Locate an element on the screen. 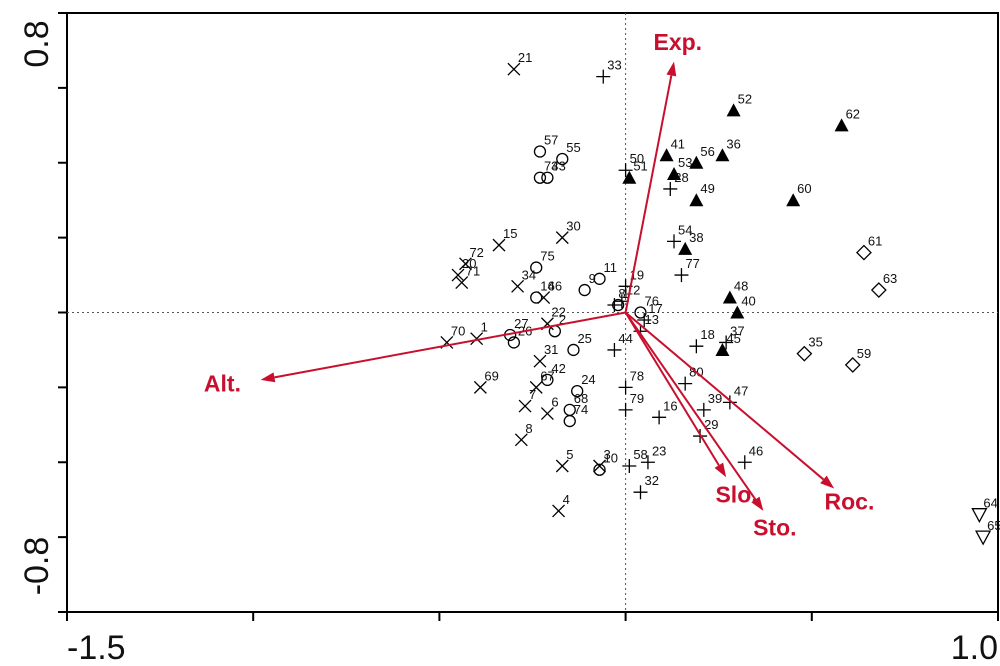 Image resolution: width=1000 pixels, height=666 pixels. point-label: 25 is located at coordinates (584, 338).